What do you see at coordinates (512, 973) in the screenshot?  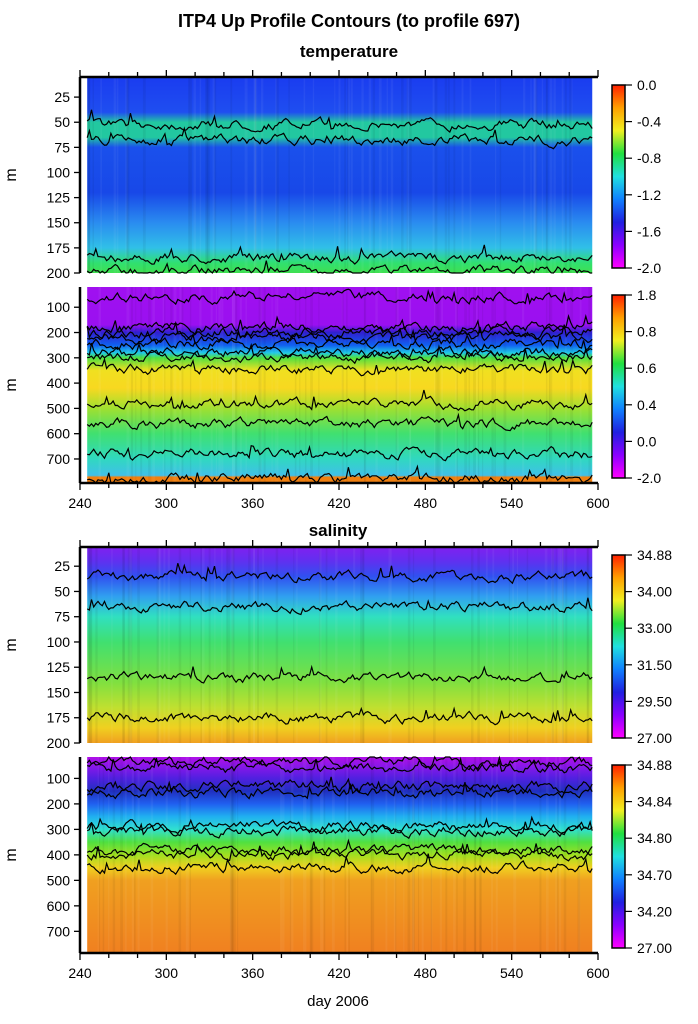 I see `x-tick-label: 540` at bounding box center [512, 973].